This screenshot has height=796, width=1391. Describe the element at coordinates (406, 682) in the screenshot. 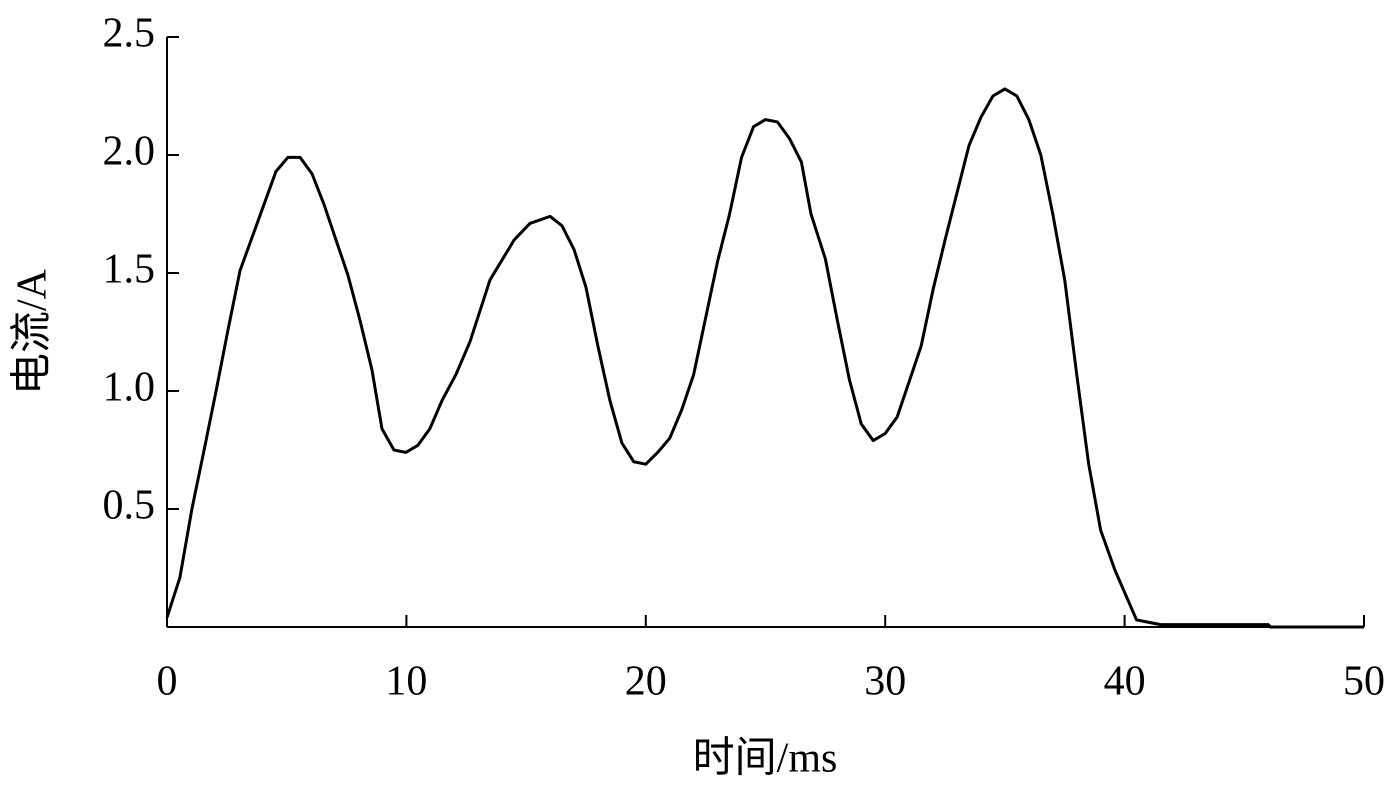

I see `x-tick-label: 10` at that location.